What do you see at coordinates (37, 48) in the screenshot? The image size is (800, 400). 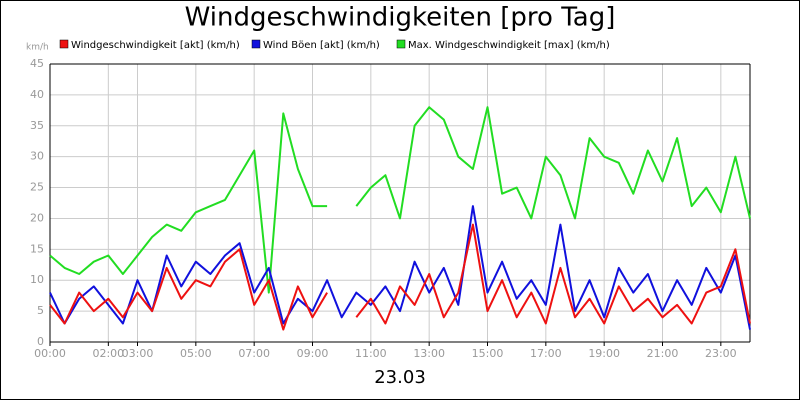 I see `y-axis-label: km/h` at bounding box center [37, 48].